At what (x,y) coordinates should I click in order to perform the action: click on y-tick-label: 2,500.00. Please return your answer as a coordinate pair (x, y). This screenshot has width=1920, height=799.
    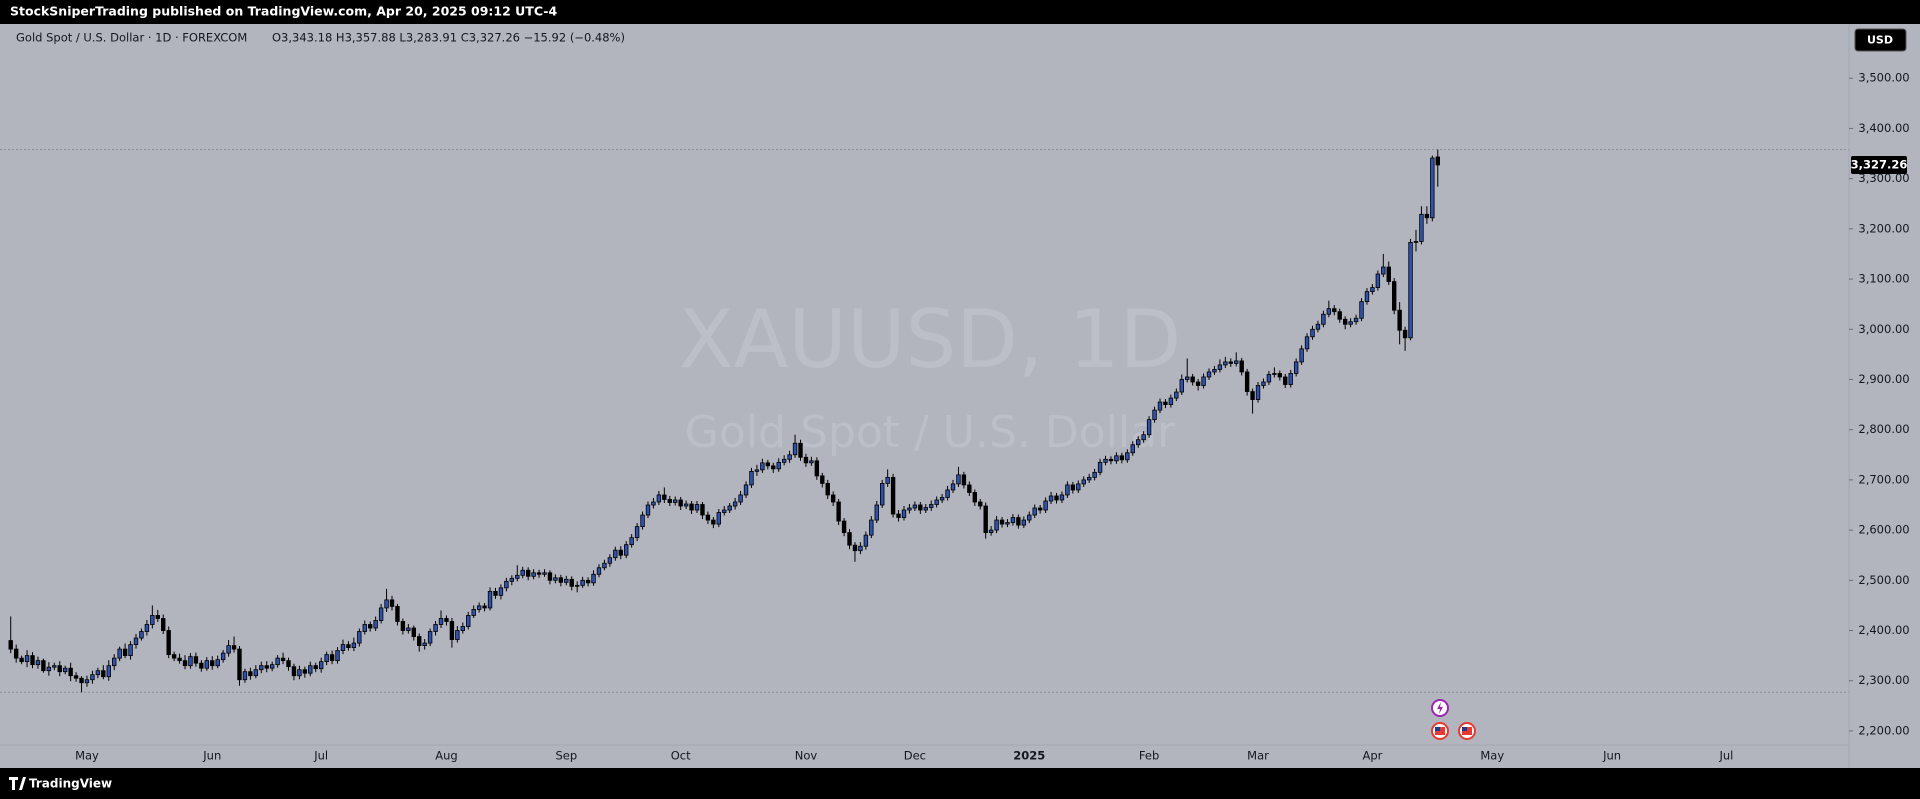
    Looking at the image, I should click on (1883, 580).